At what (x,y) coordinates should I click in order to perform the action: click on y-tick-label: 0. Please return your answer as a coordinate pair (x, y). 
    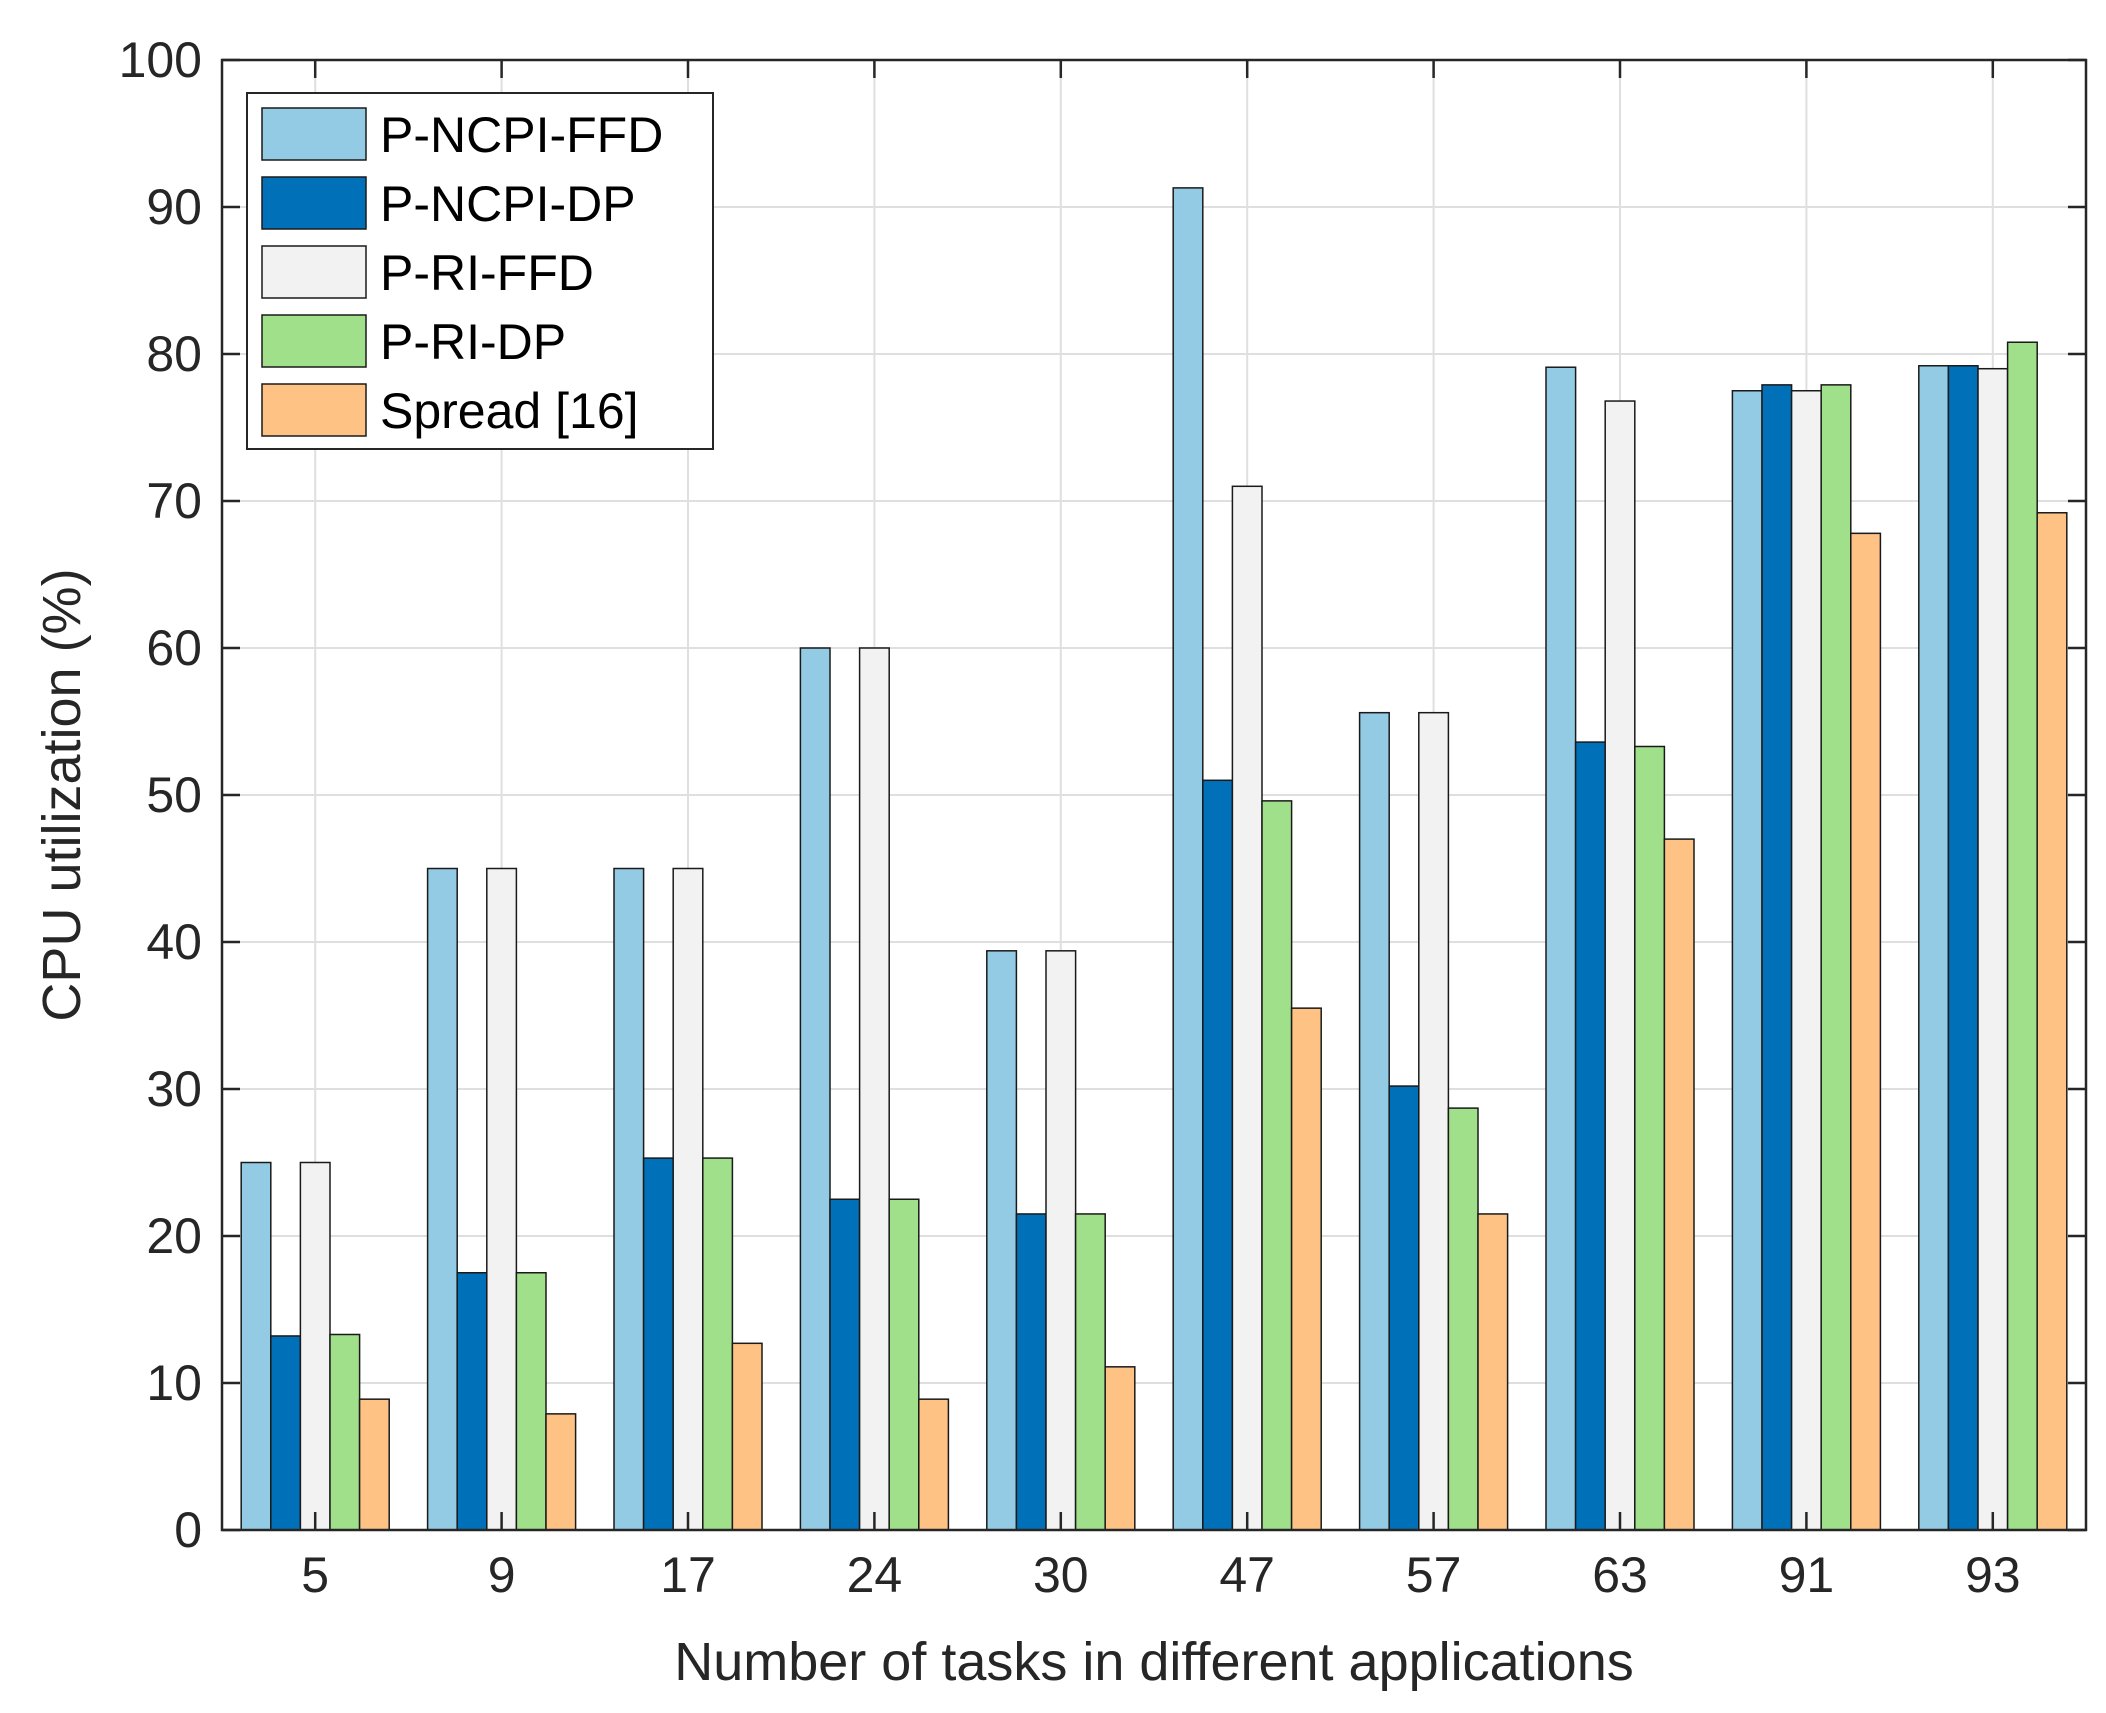
    Looking at the image, I should click on (188, 1530).